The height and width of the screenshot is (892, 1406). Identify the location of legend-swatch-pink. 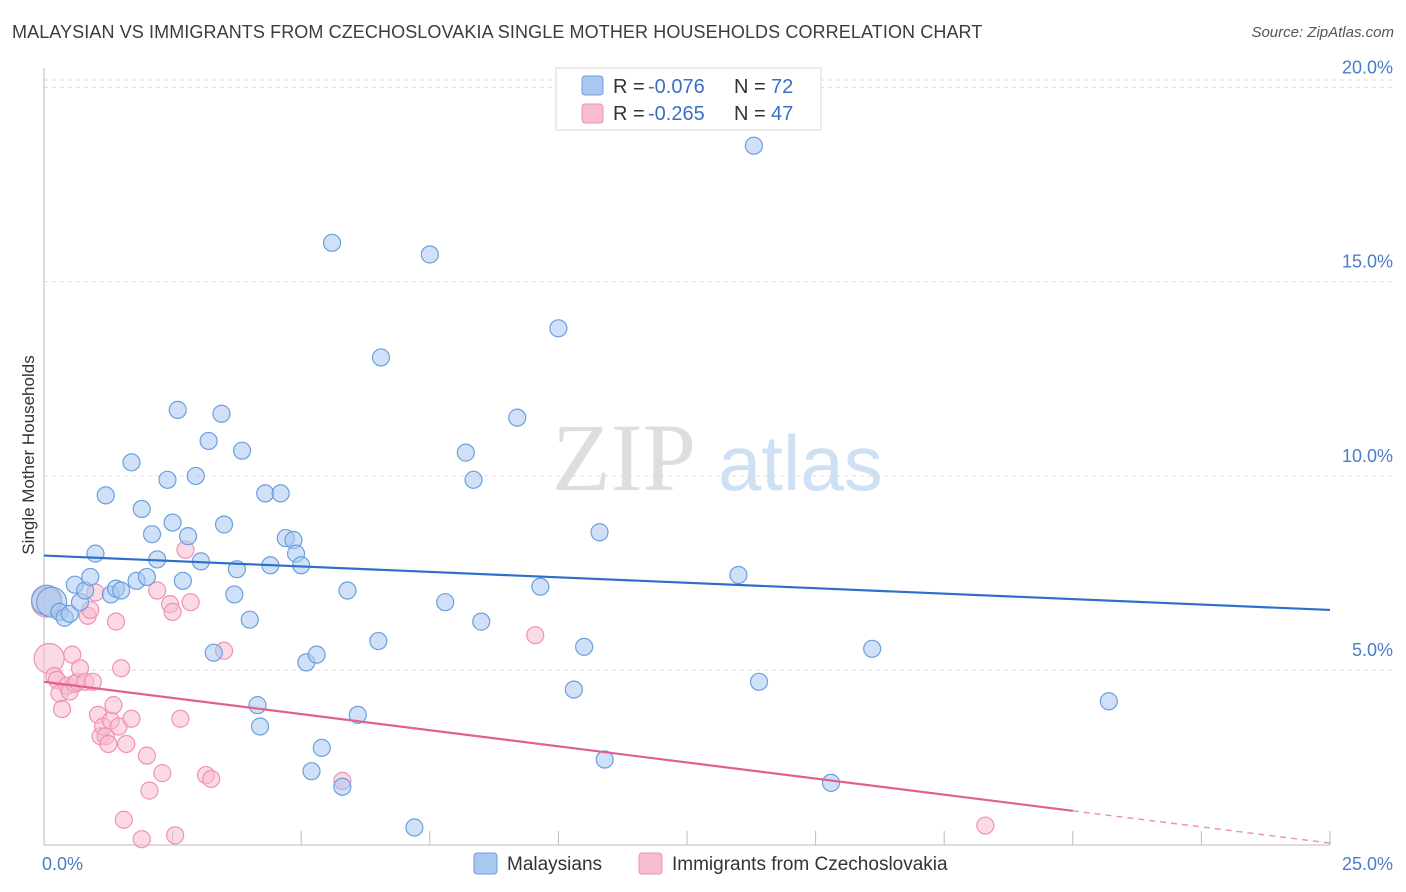
(592, 113).